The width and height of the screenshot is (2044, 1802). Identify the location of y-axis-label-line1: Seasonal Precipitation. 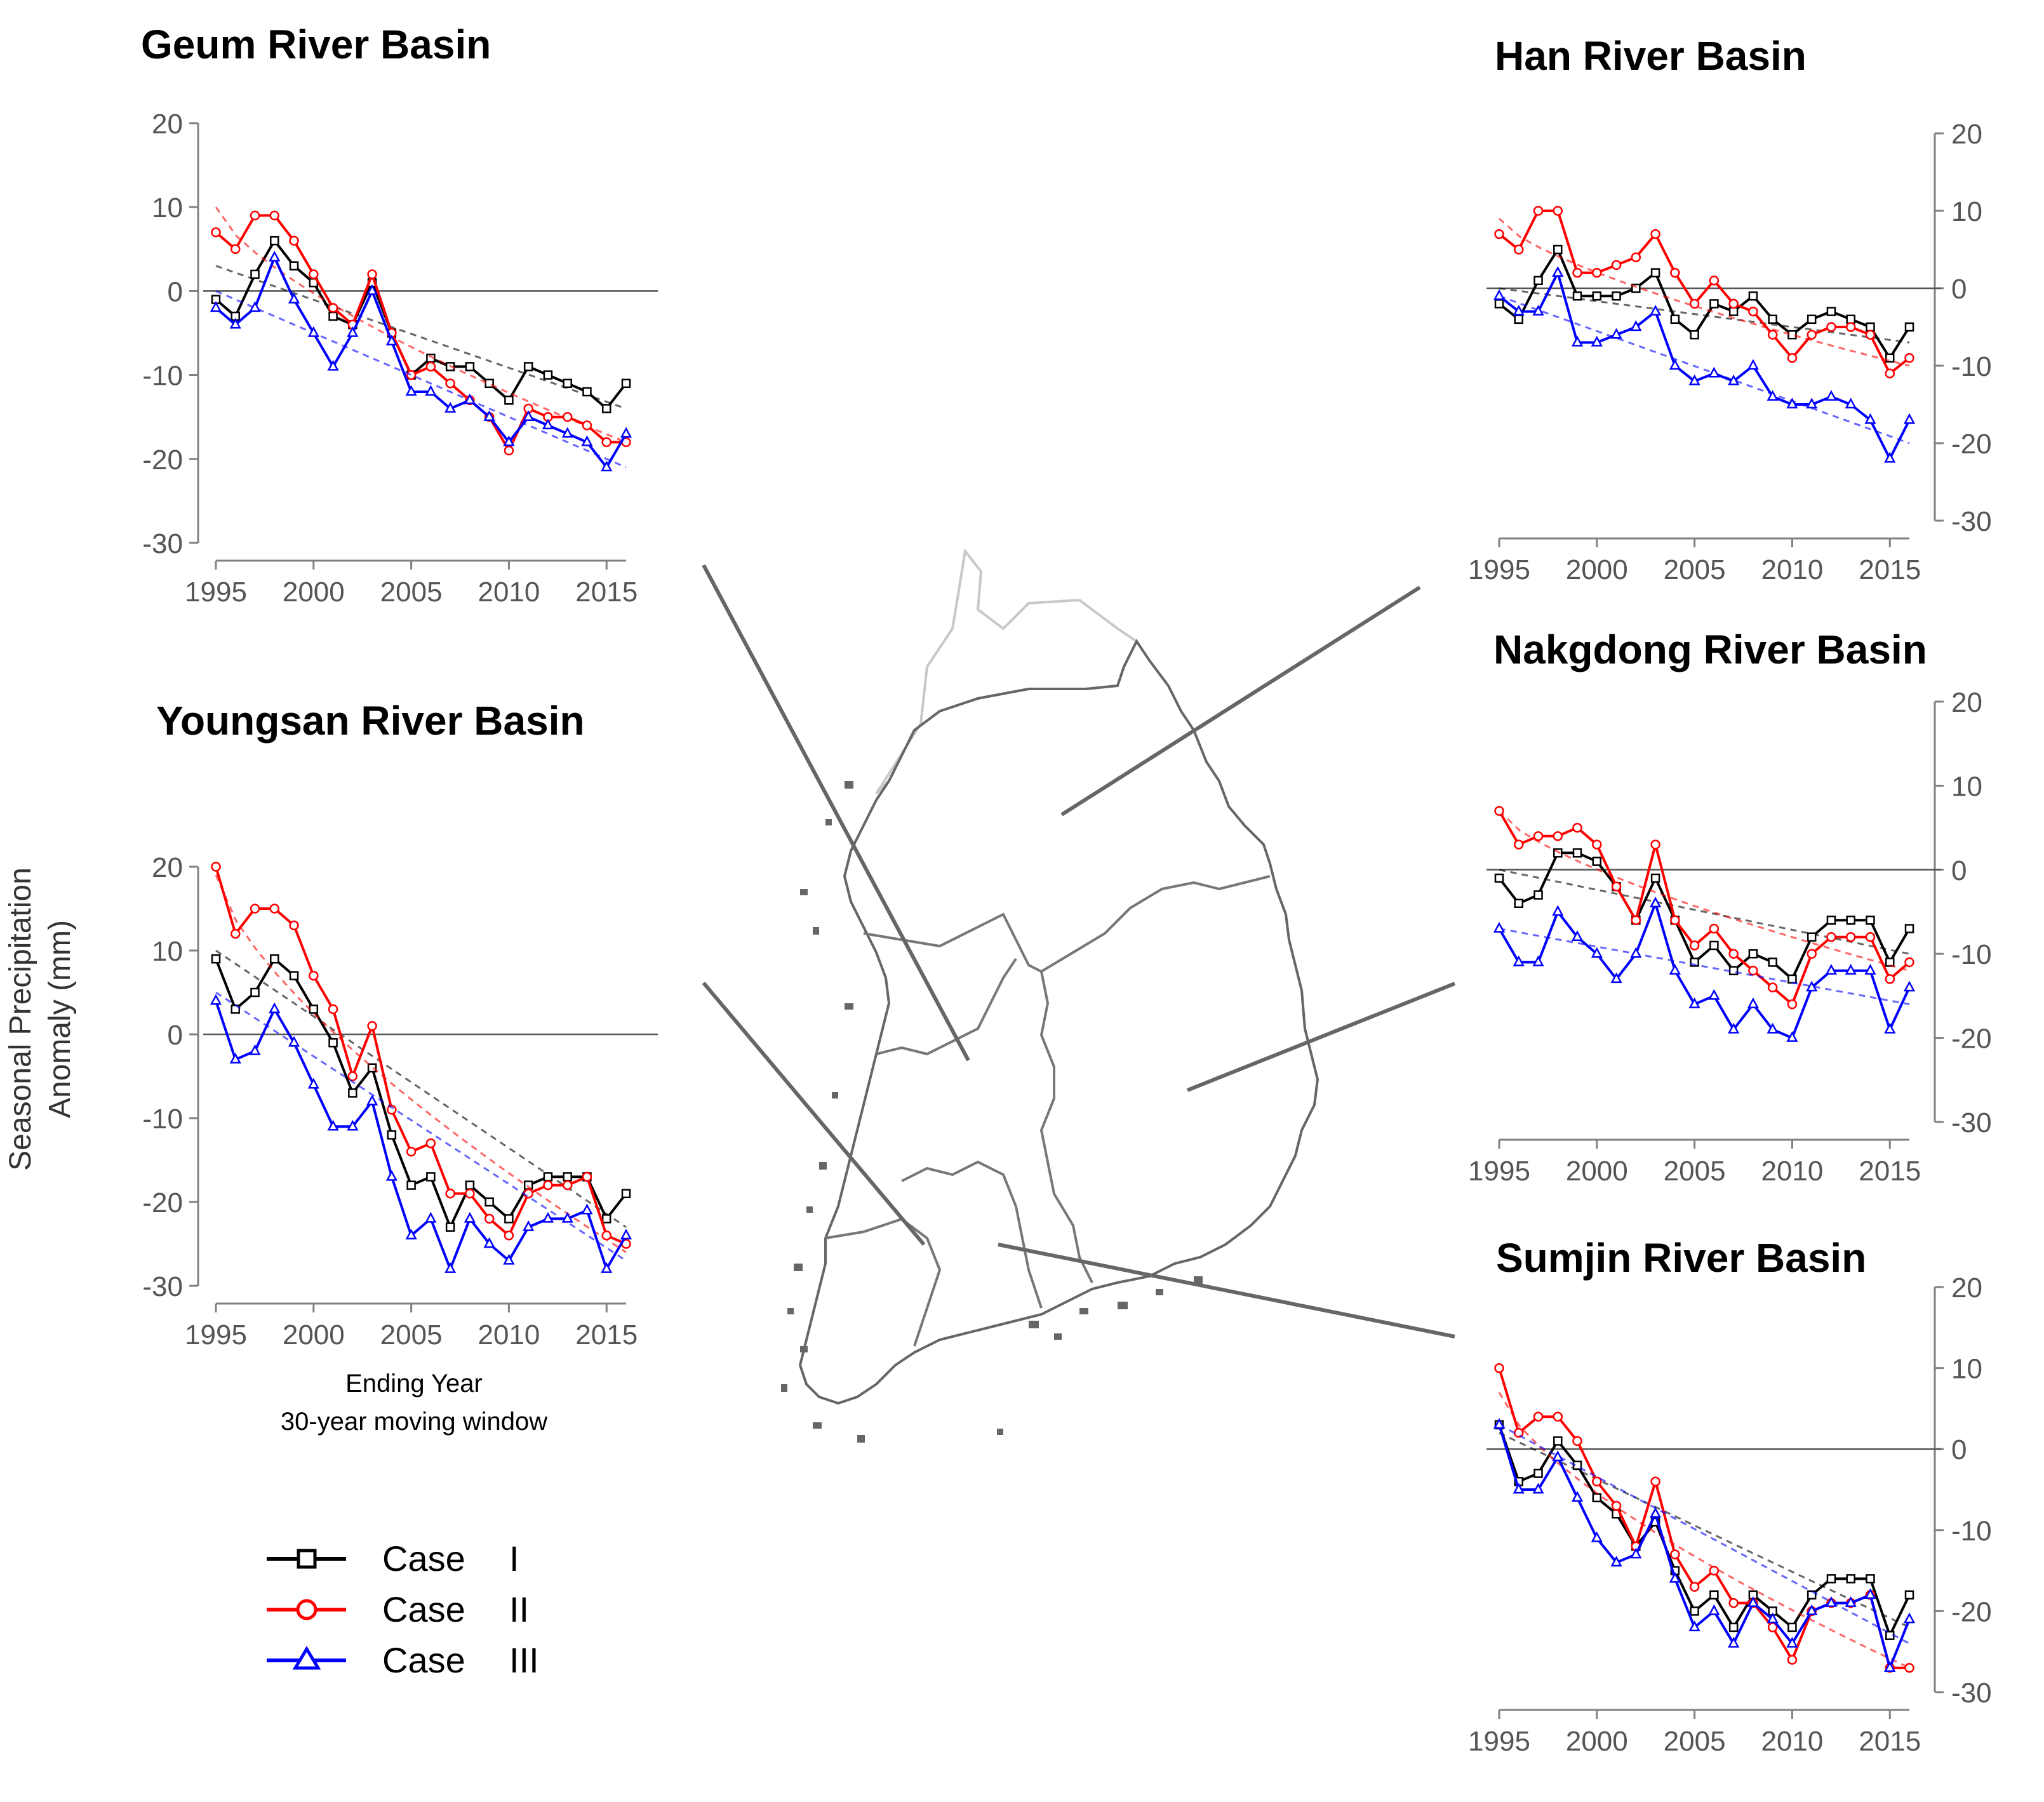
(20, 1019).